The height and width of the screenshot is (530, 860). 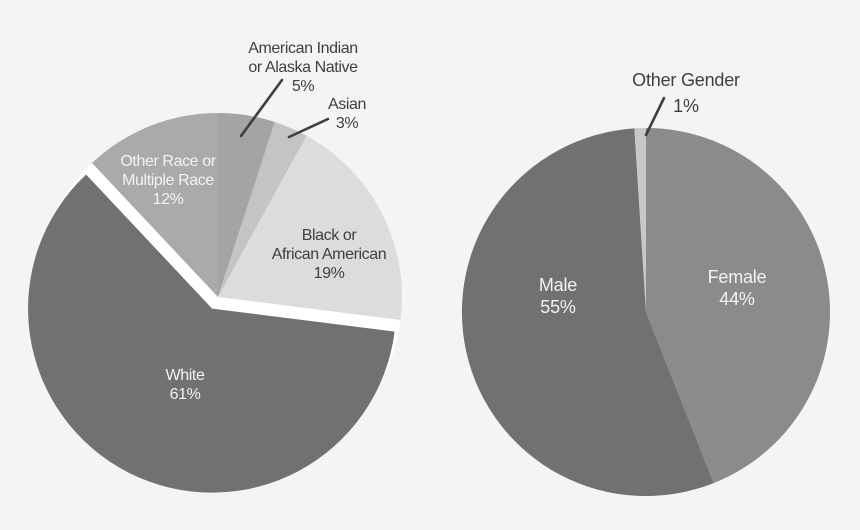 What do you see at coordinates (686, 80) in the screenshot?
I see `label-line: Other Gender` at bounding box center [686, 80].